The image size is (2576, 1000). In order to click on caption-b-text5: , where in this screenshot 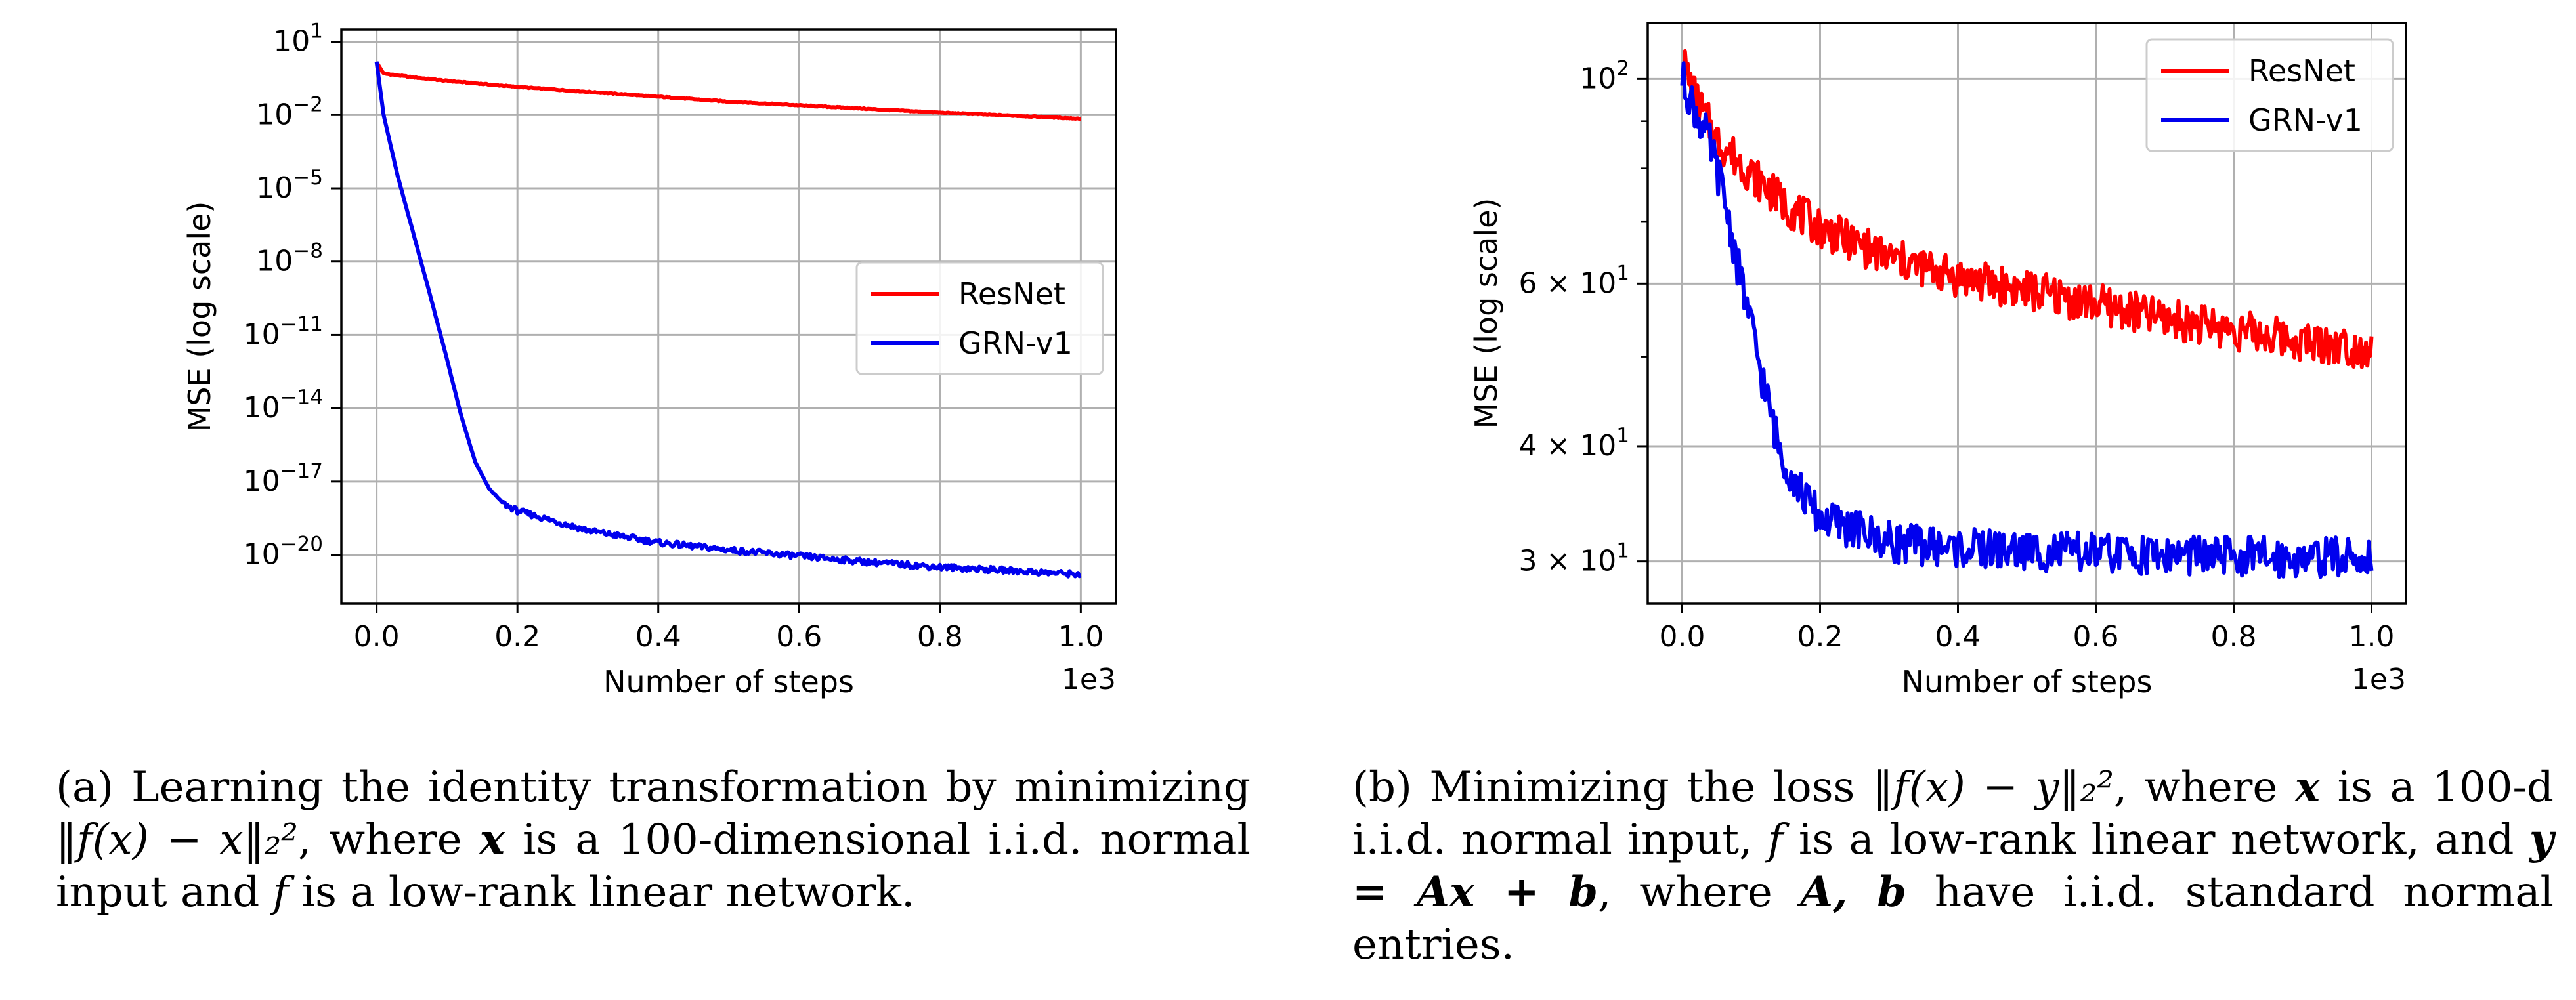, I will do `click(1685, 893)`.